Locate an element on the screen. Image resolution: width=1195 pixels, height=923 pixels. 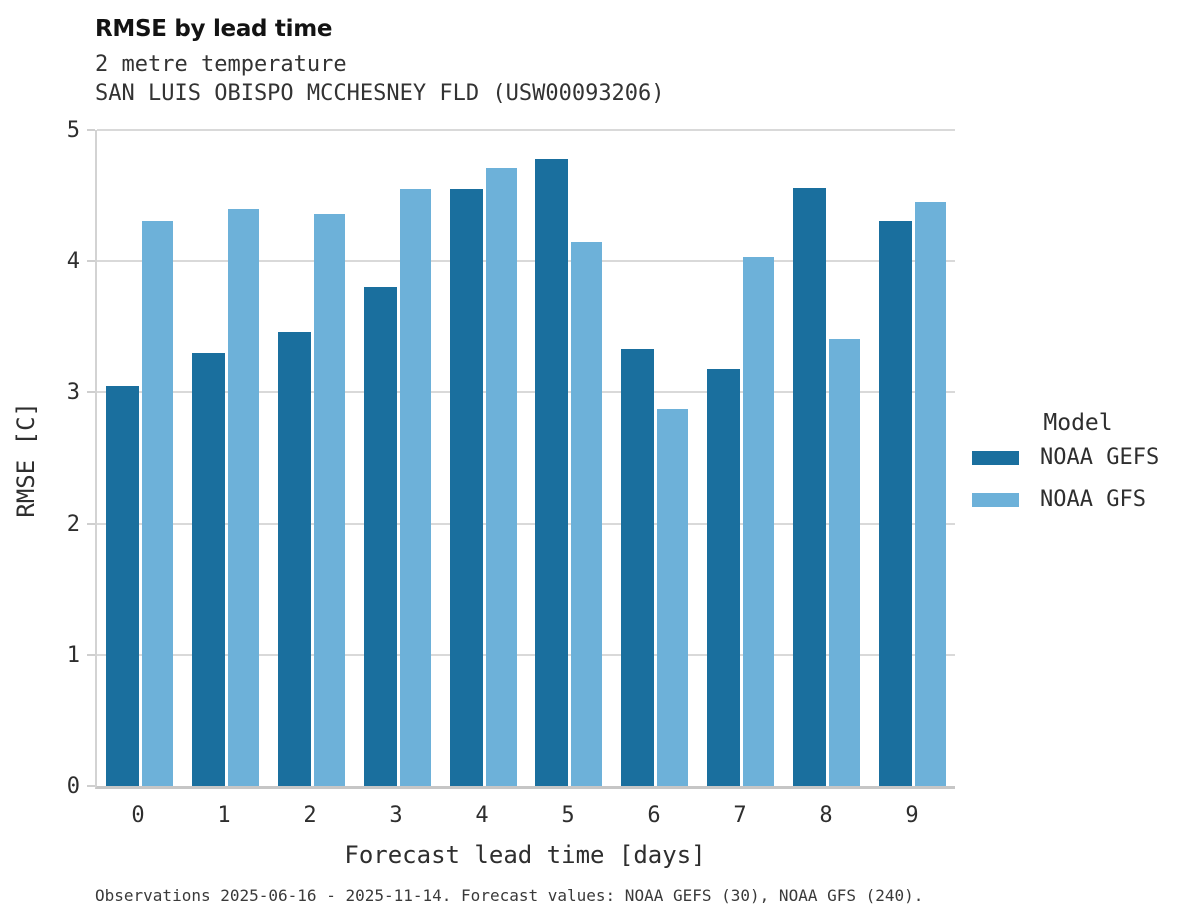
legend-item-noaa-gfs: NOAA GFS is located at coordinates (1078, 499).